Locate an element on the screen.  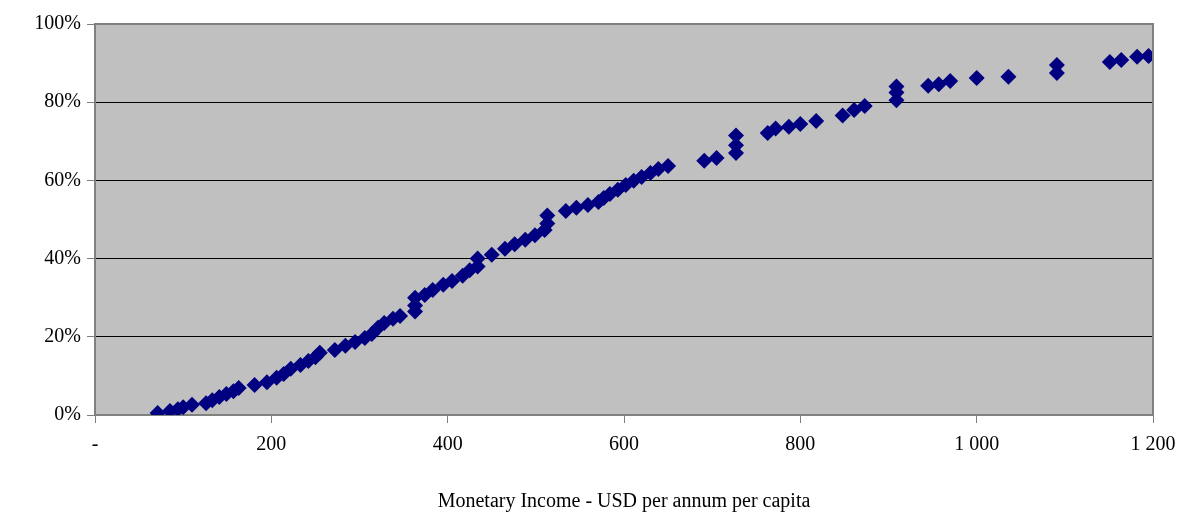
x-tick-label: 600 is located at coordinates (624, 443).